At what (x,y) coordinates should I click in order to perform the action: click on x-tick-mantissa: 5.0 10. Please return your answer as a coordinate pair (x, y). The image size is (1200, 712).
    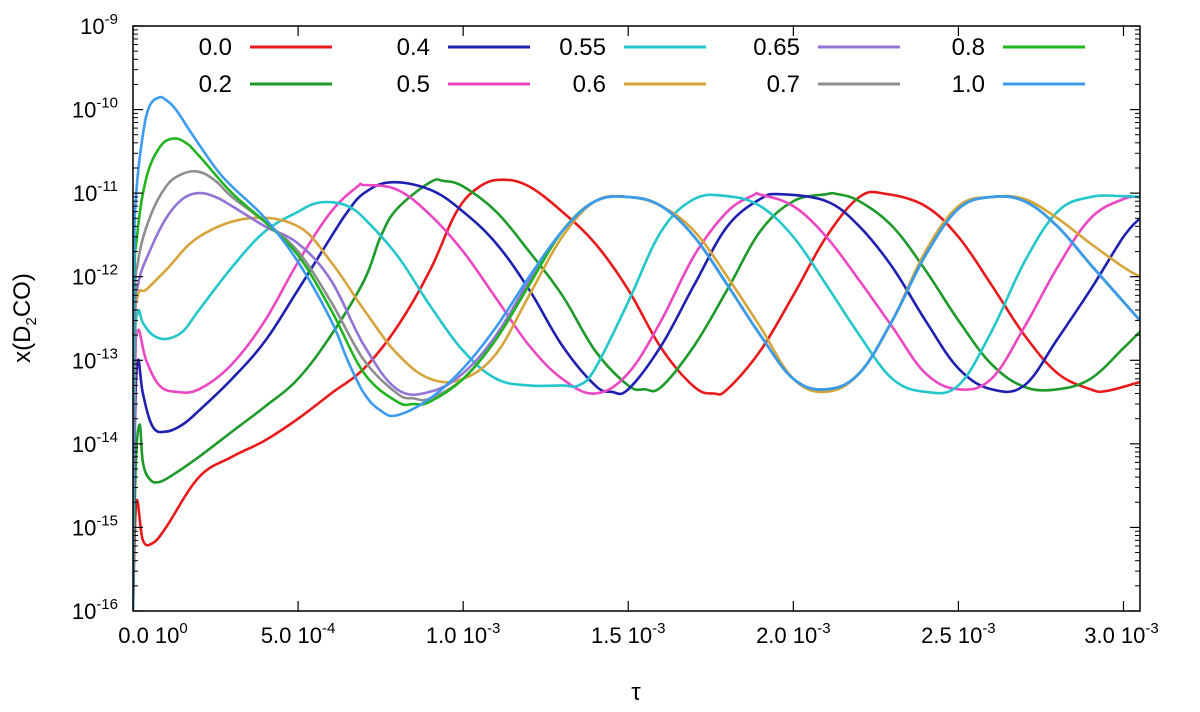
    Looking at the image, I should click on (291, 635).